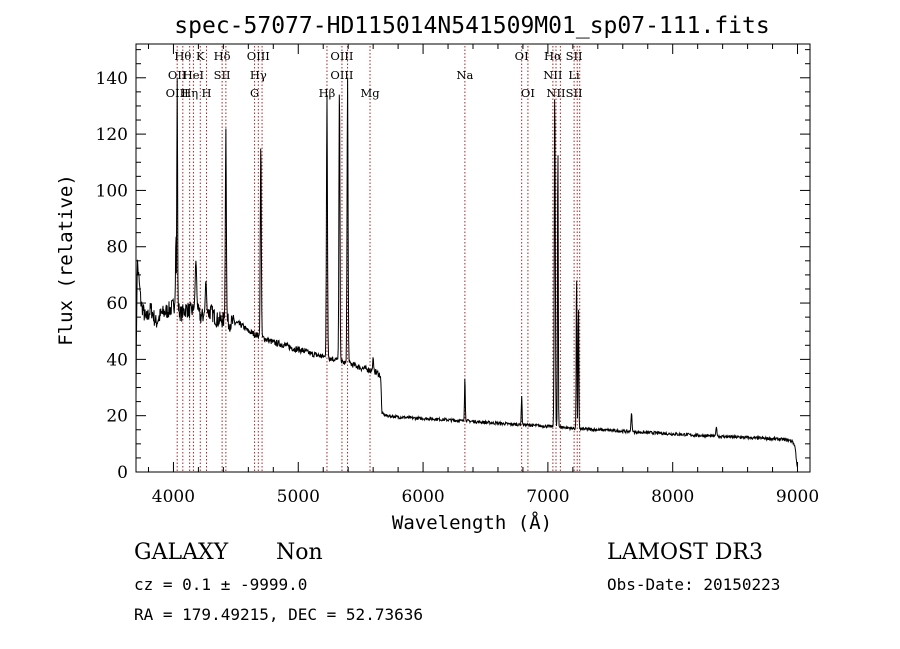 This screenshot has height=649, width=900. I want to click on x-tick-label: 8000, so click(672, 497).